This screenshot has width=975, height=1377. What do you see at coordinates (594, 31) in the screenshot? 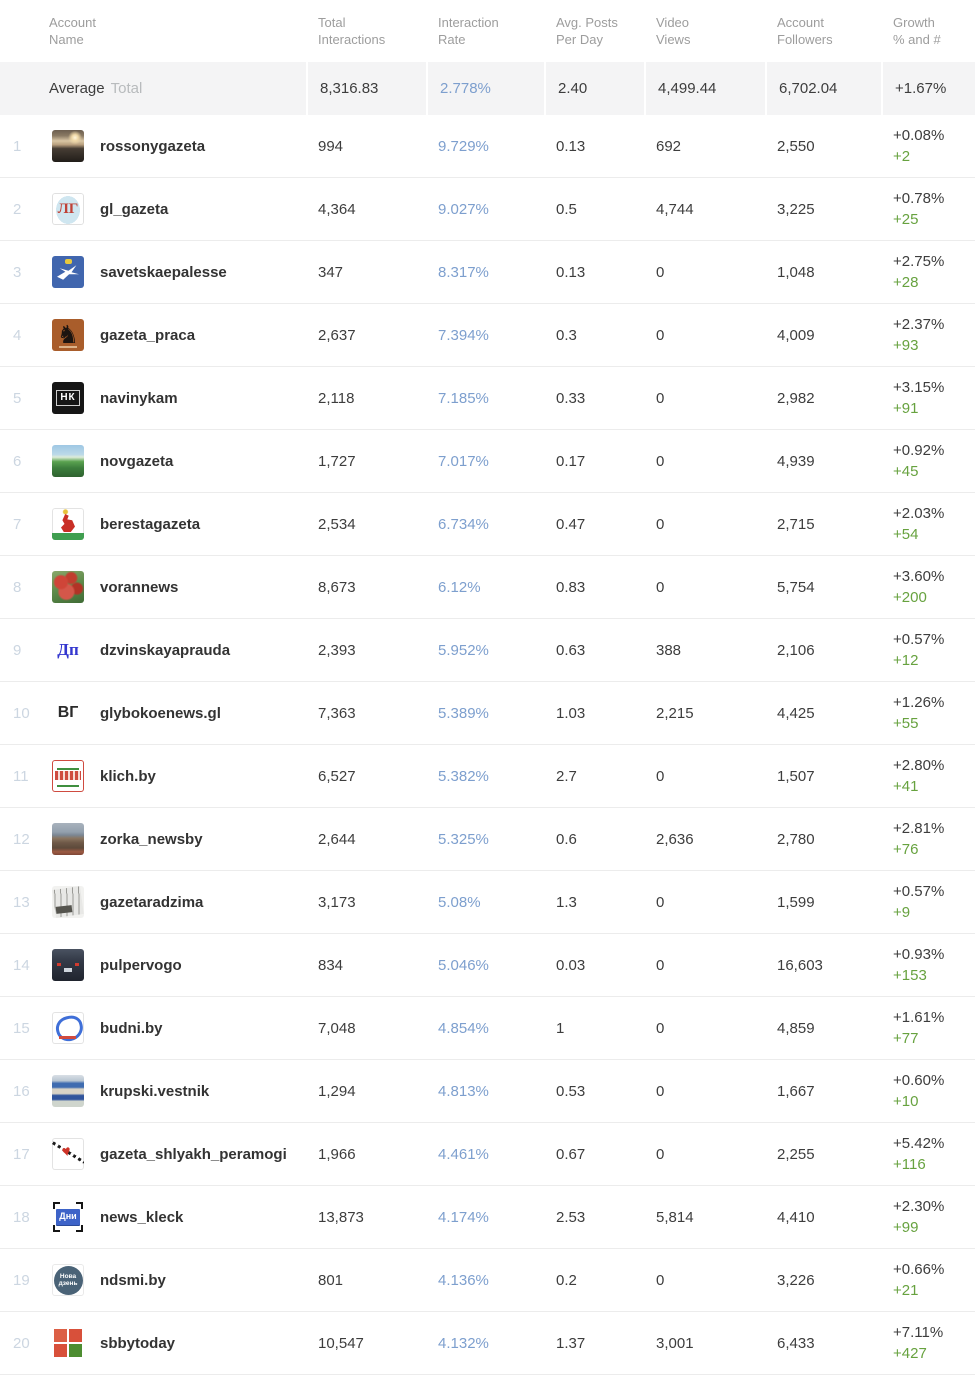
I see `column-header-avg-posts-per-day: Avg. Posts Per Day` at bounding box center [594, 31].